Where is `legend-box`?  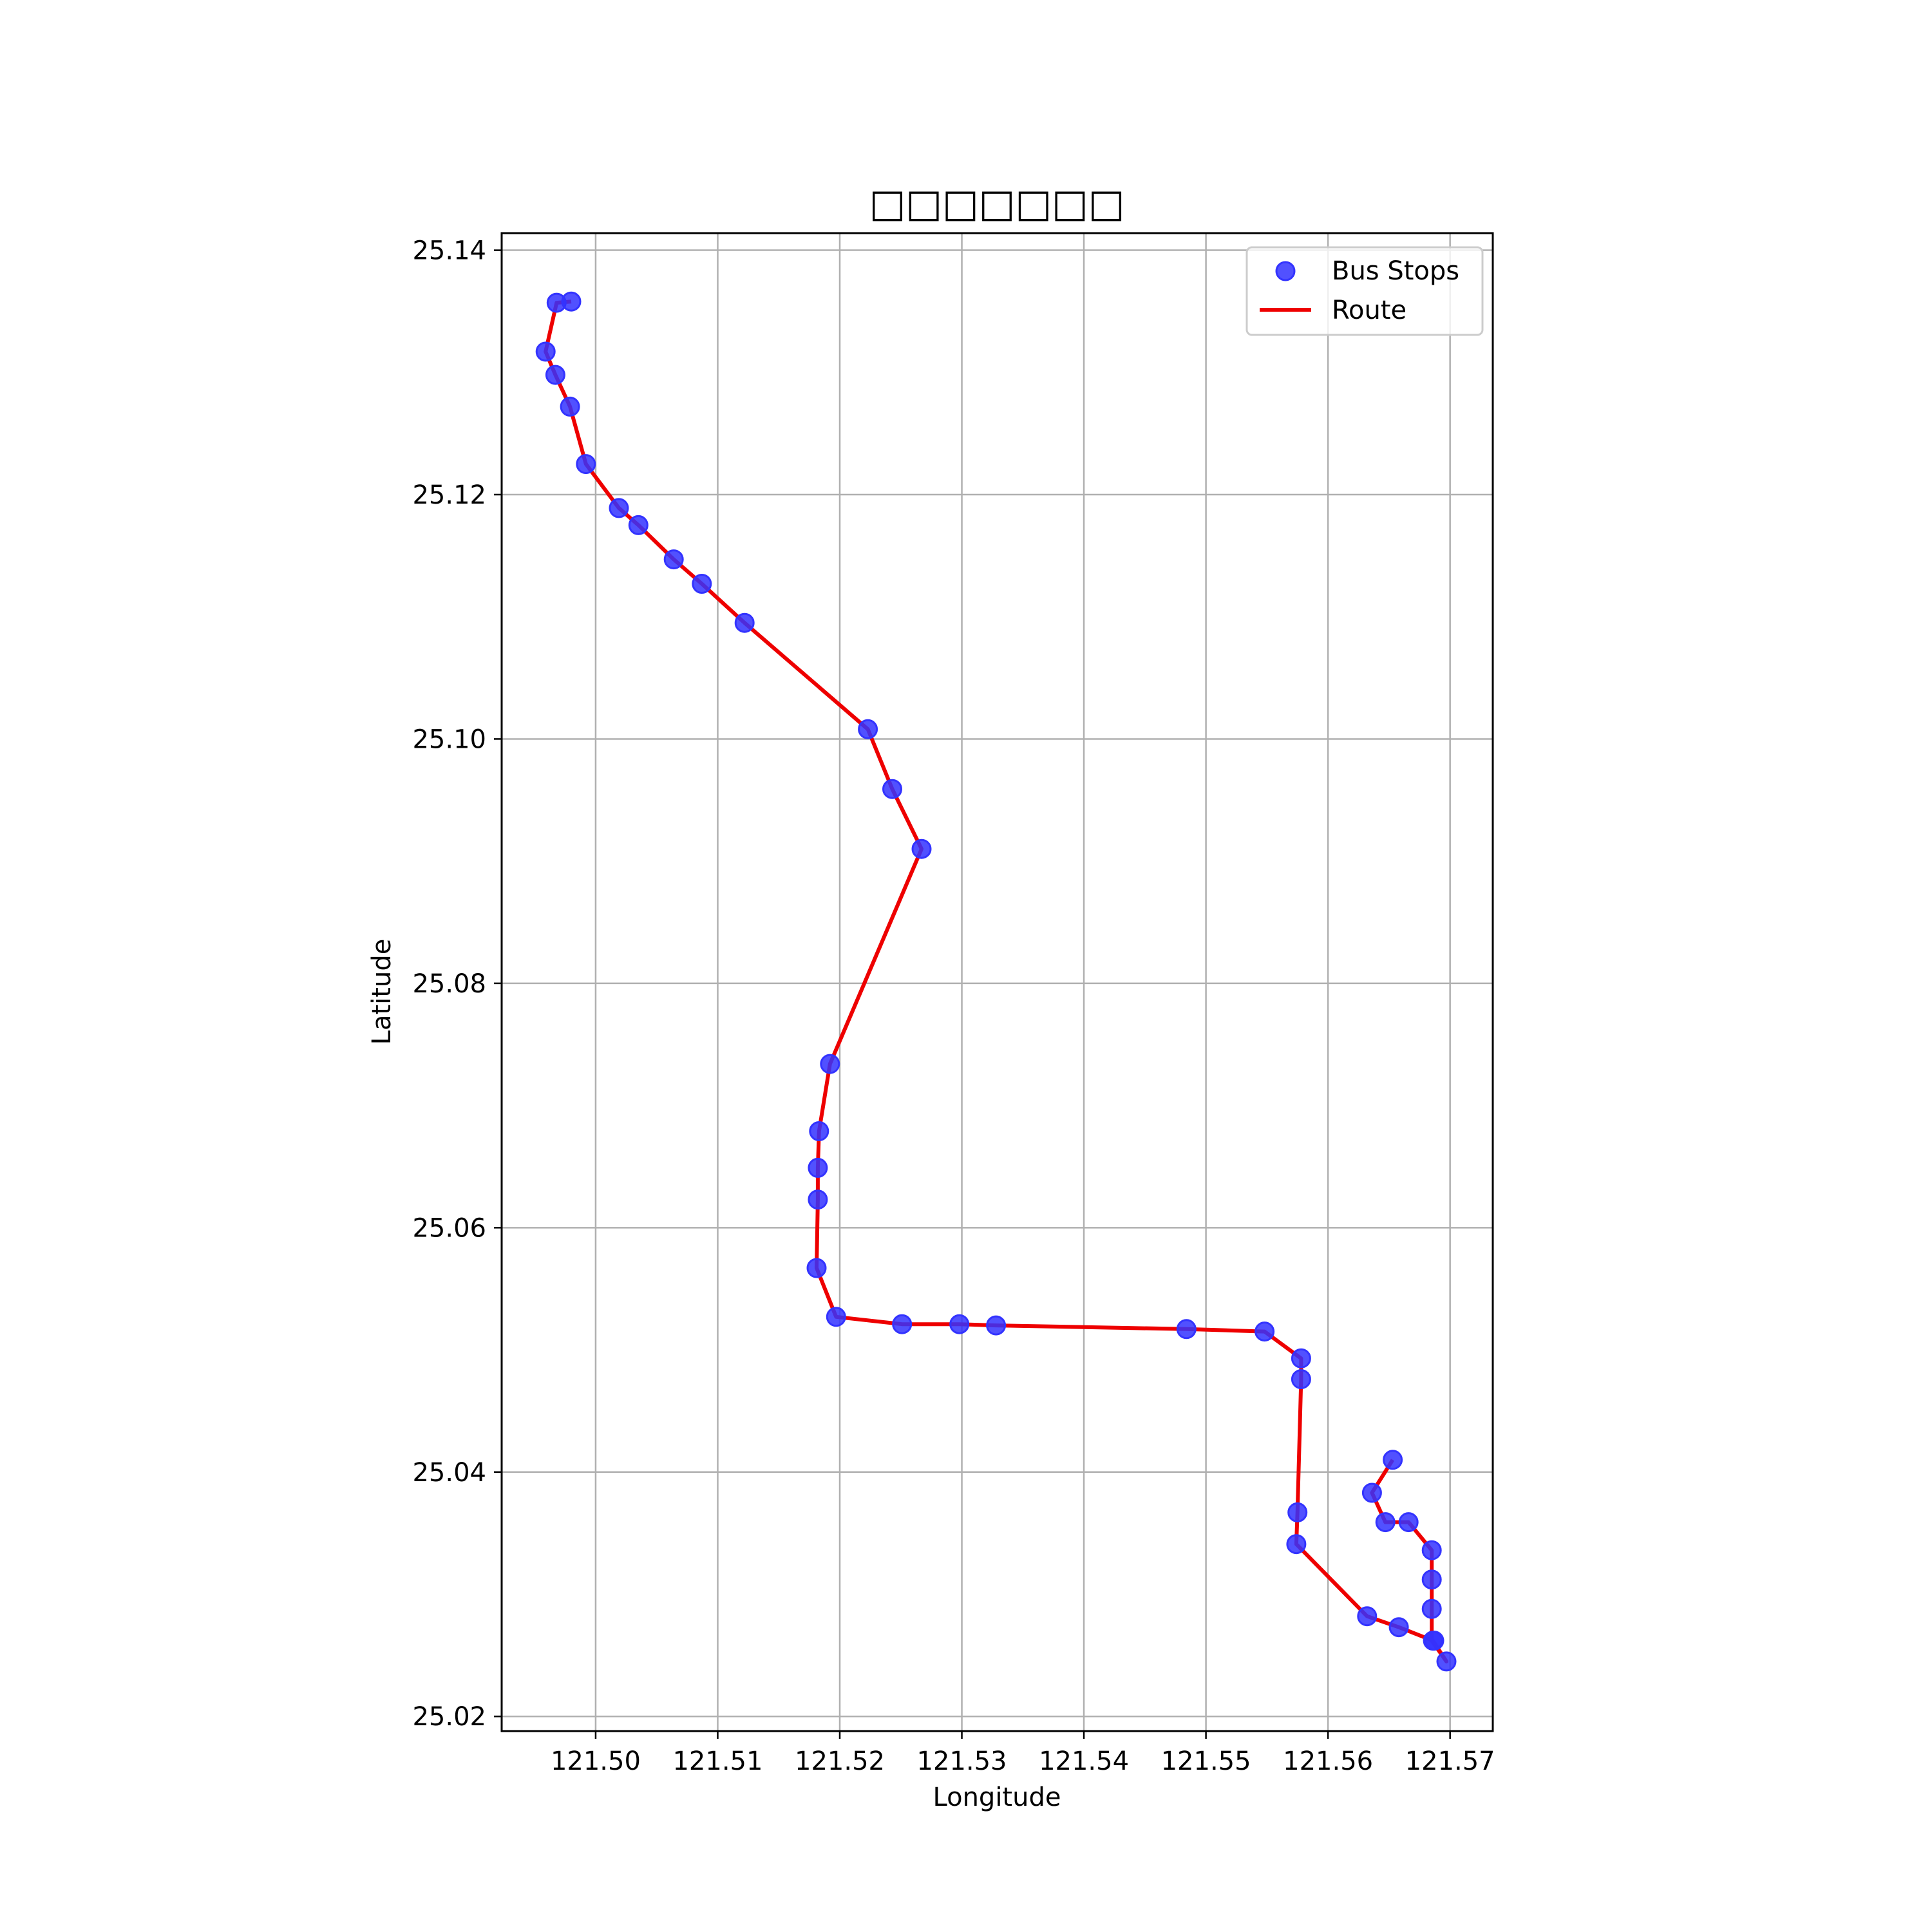
legend-box is located at coordinates (1364, 291).